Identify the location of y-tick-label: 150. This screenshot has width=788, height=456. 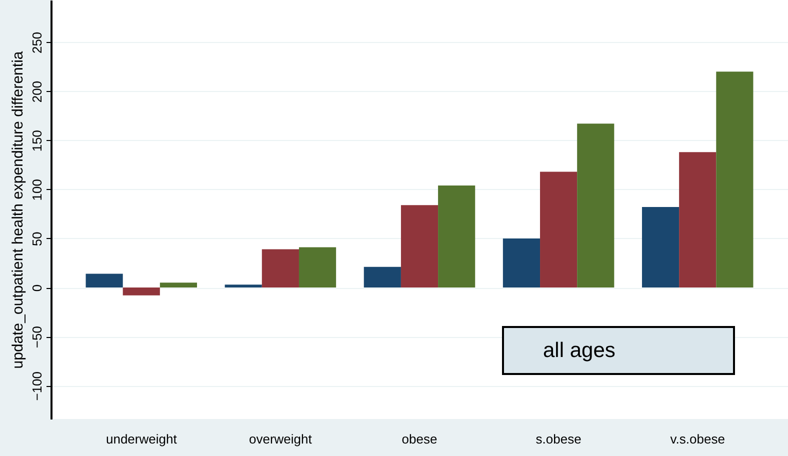
(37, 141).